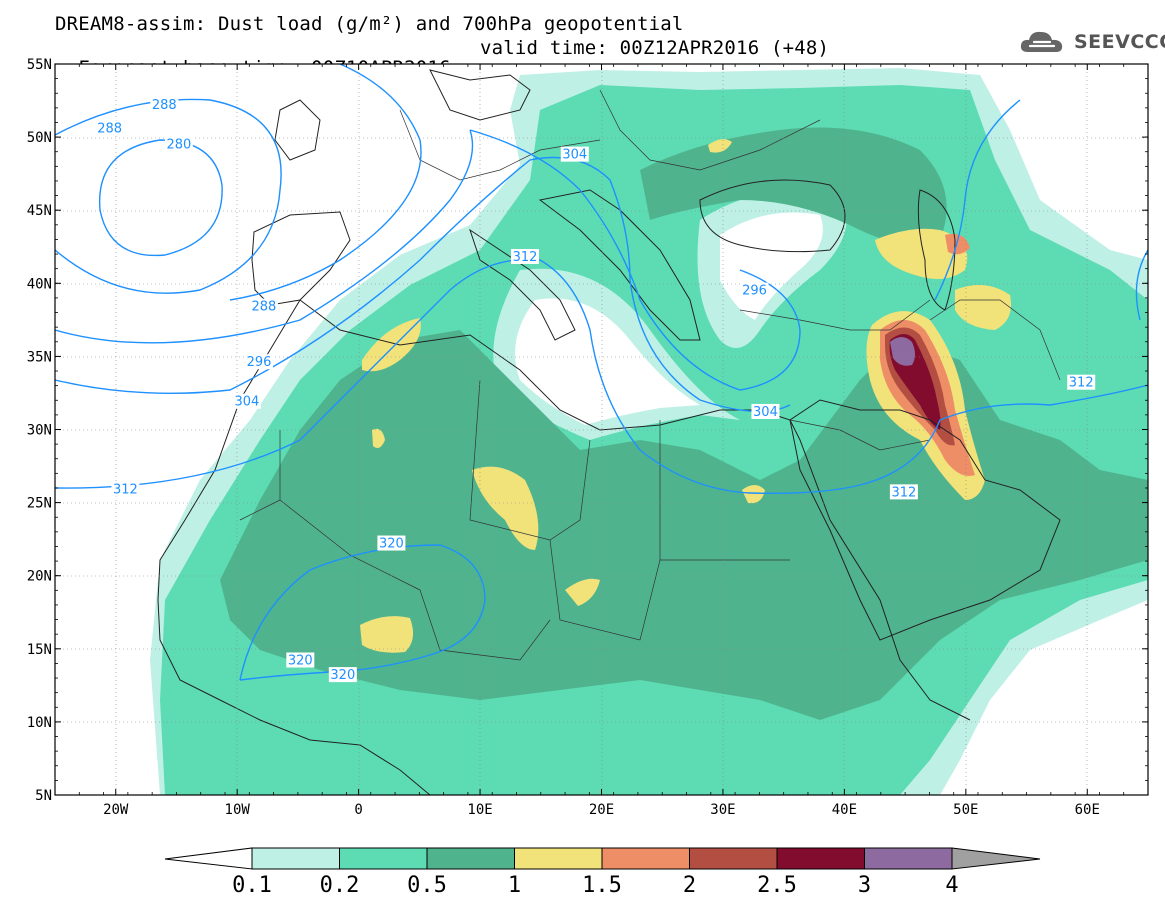 The width and height of the screenshot is (1165, 907). I want to click on lat-label-40N: 40N, so click(39, 284).